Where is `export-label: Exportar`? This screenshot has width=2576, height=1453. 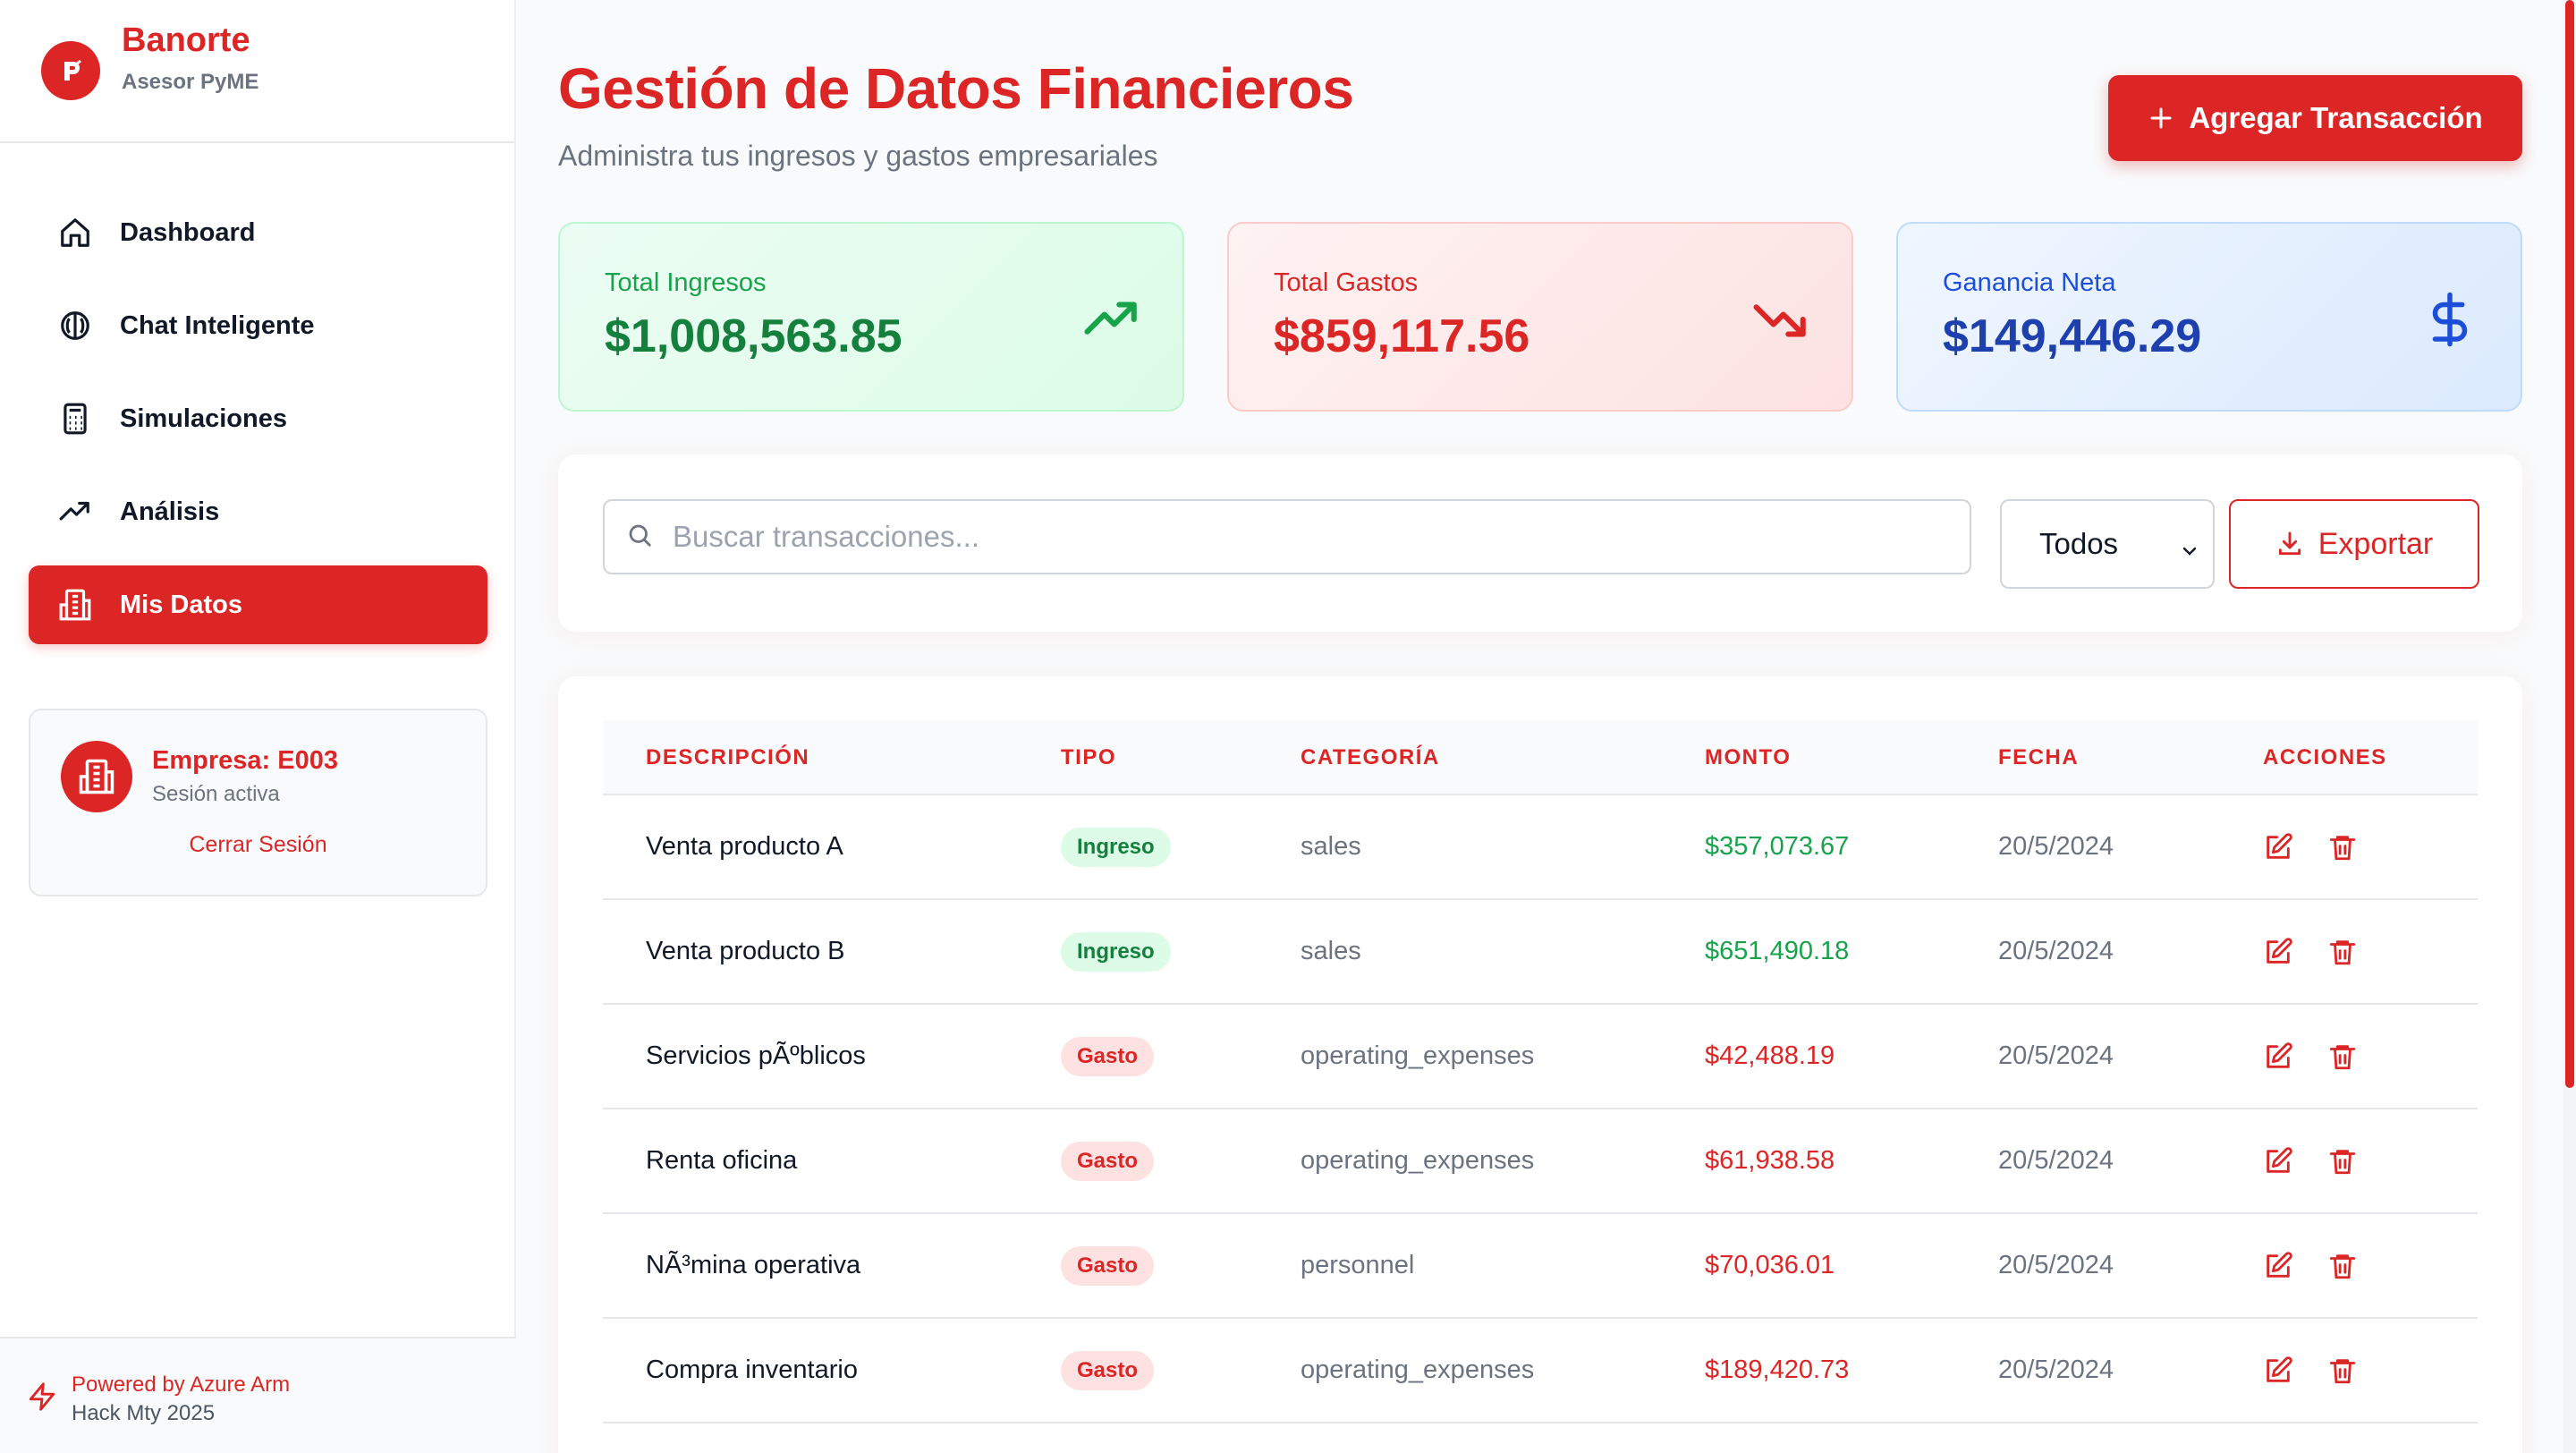
export-label: Exportar is located at coordinates (2376, 543).